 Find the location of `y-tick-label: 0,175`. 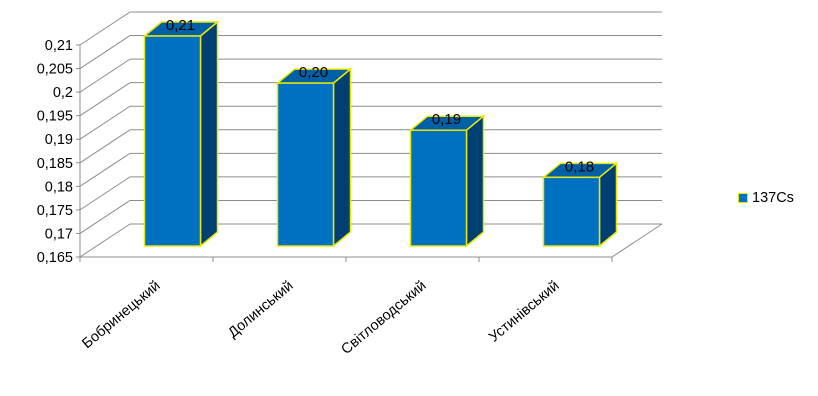

y-tick-label: 0,175 is located at coordinates (55, 211).